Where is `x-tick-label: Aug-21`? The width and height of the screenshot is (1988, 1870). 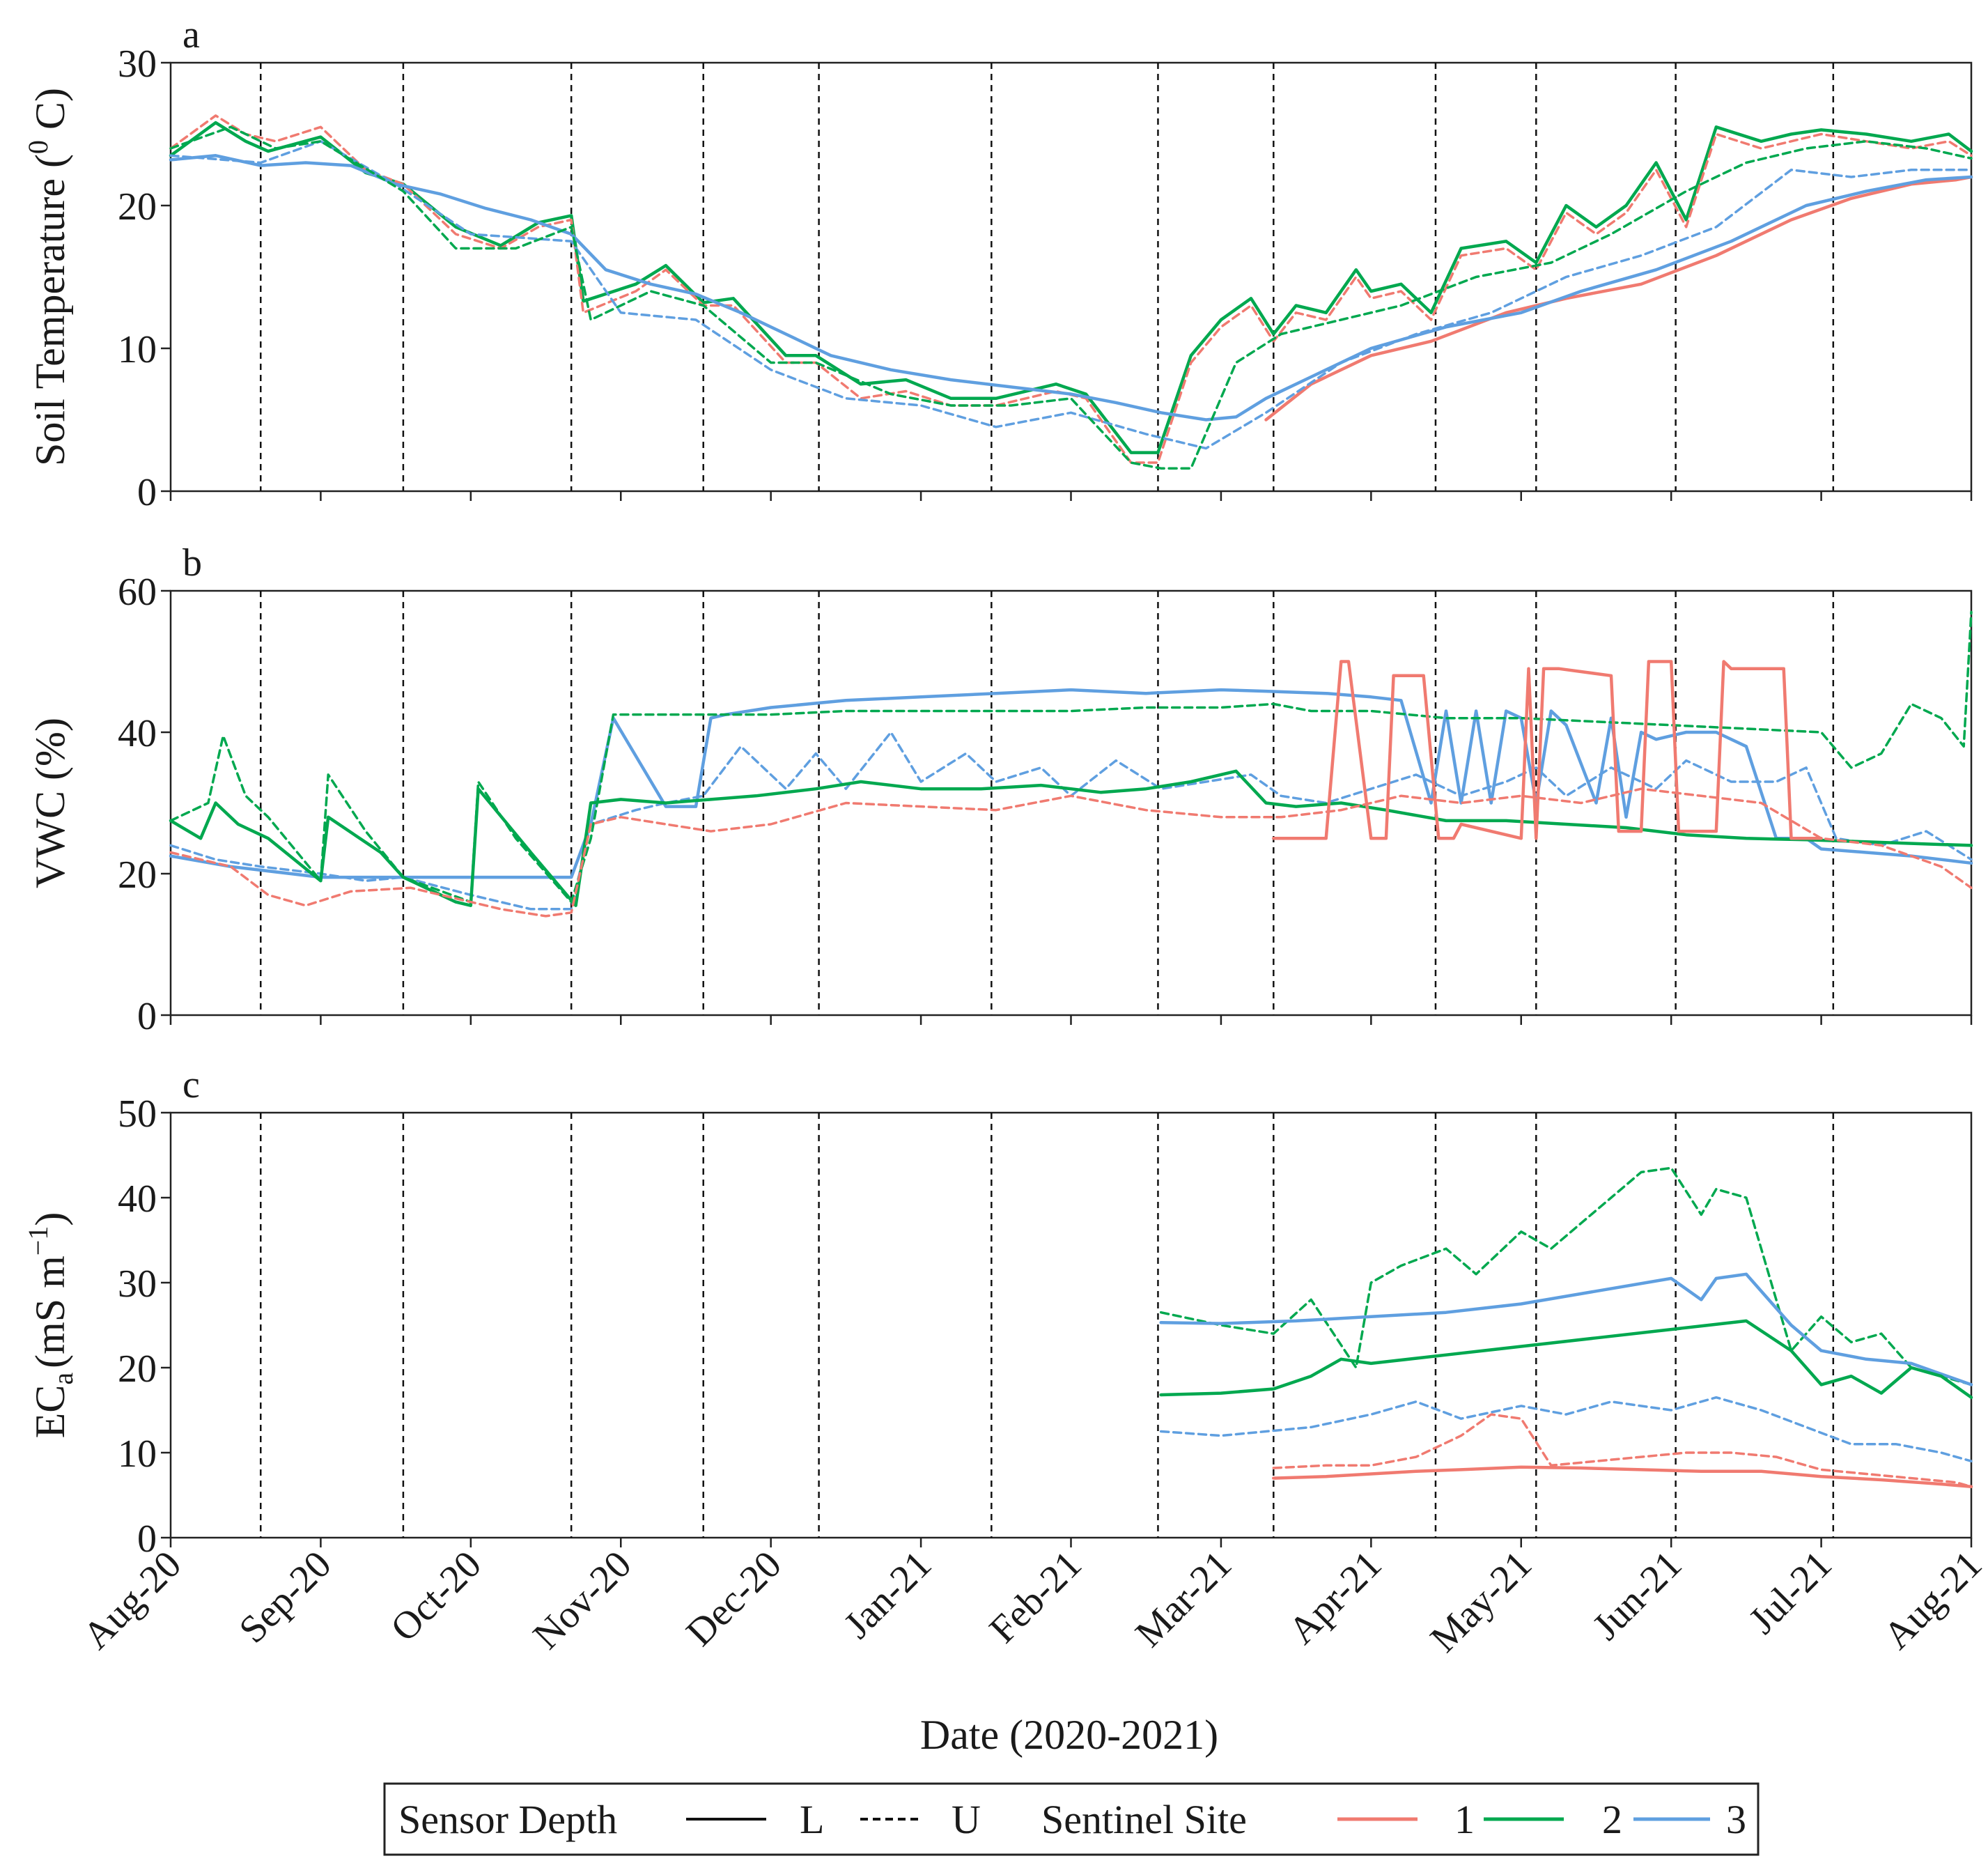
x-tick-label: Aug-21 is located at coordinates (1931, 1600).